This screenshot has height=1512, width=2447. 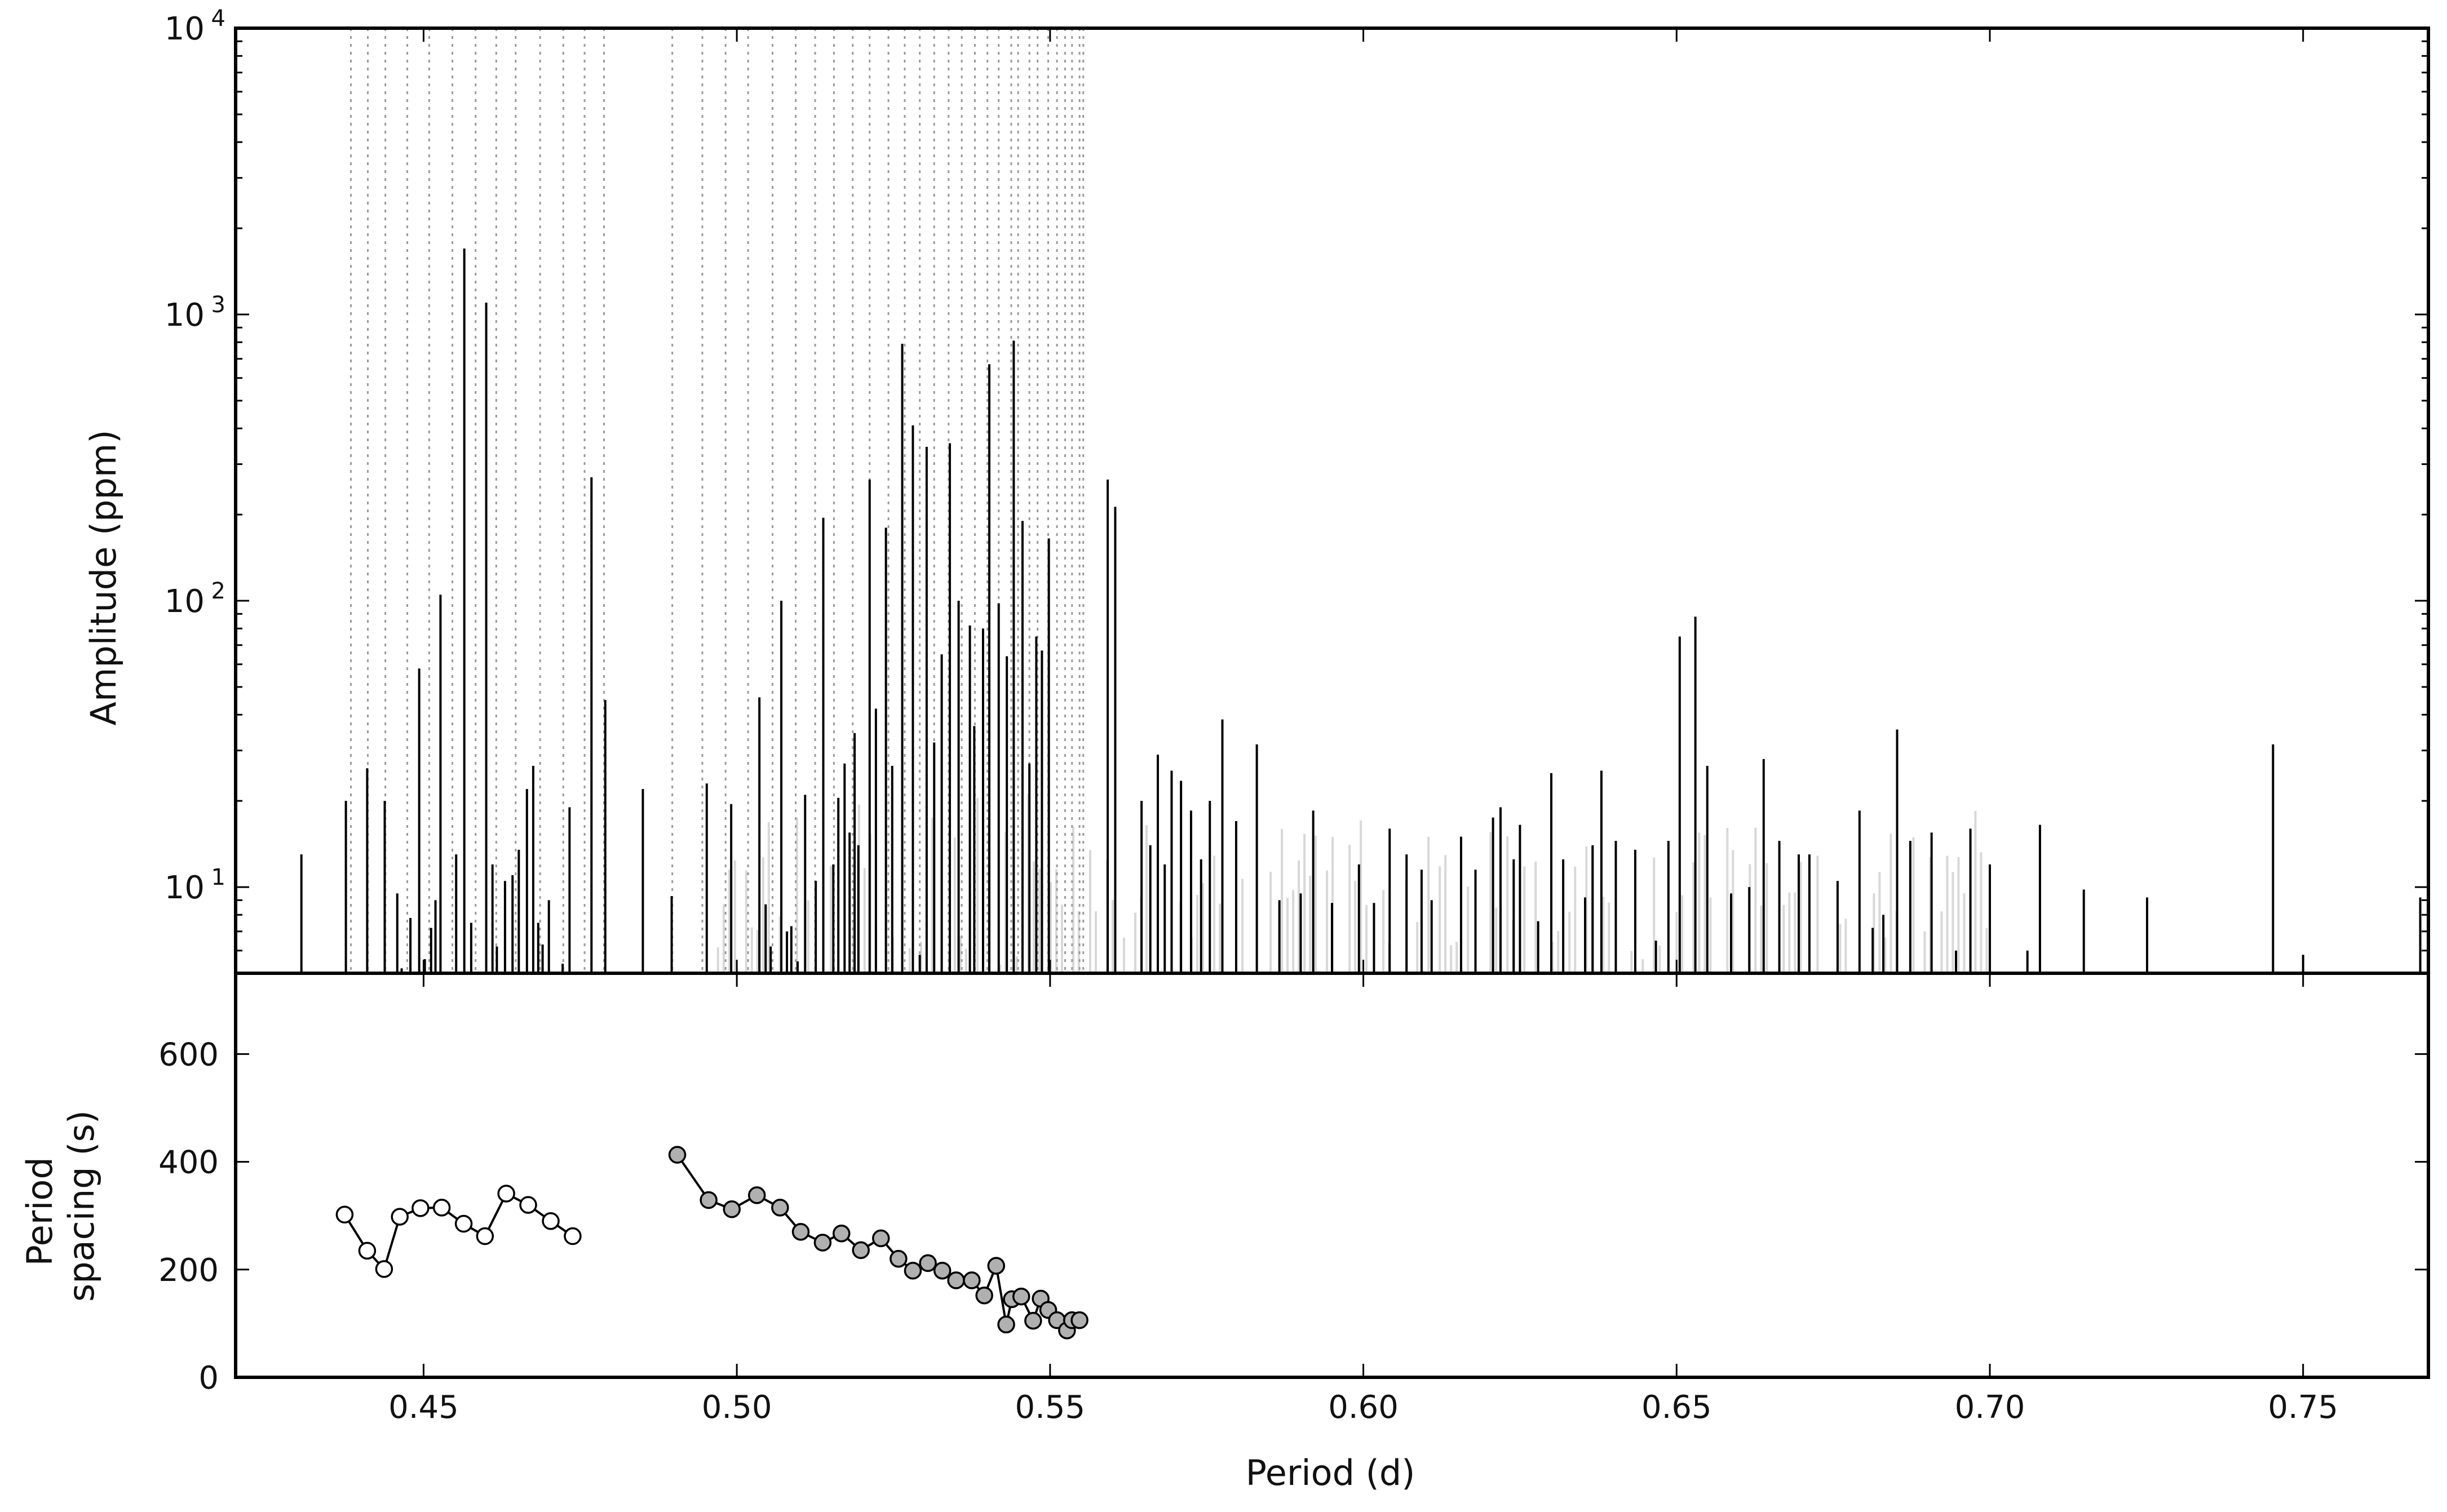 What do you see at coordinates (82, 1206) in the screenshot?
I see `period-spacing-axis-title-line2: spacing (s)` at bounding box center [82, 1206].